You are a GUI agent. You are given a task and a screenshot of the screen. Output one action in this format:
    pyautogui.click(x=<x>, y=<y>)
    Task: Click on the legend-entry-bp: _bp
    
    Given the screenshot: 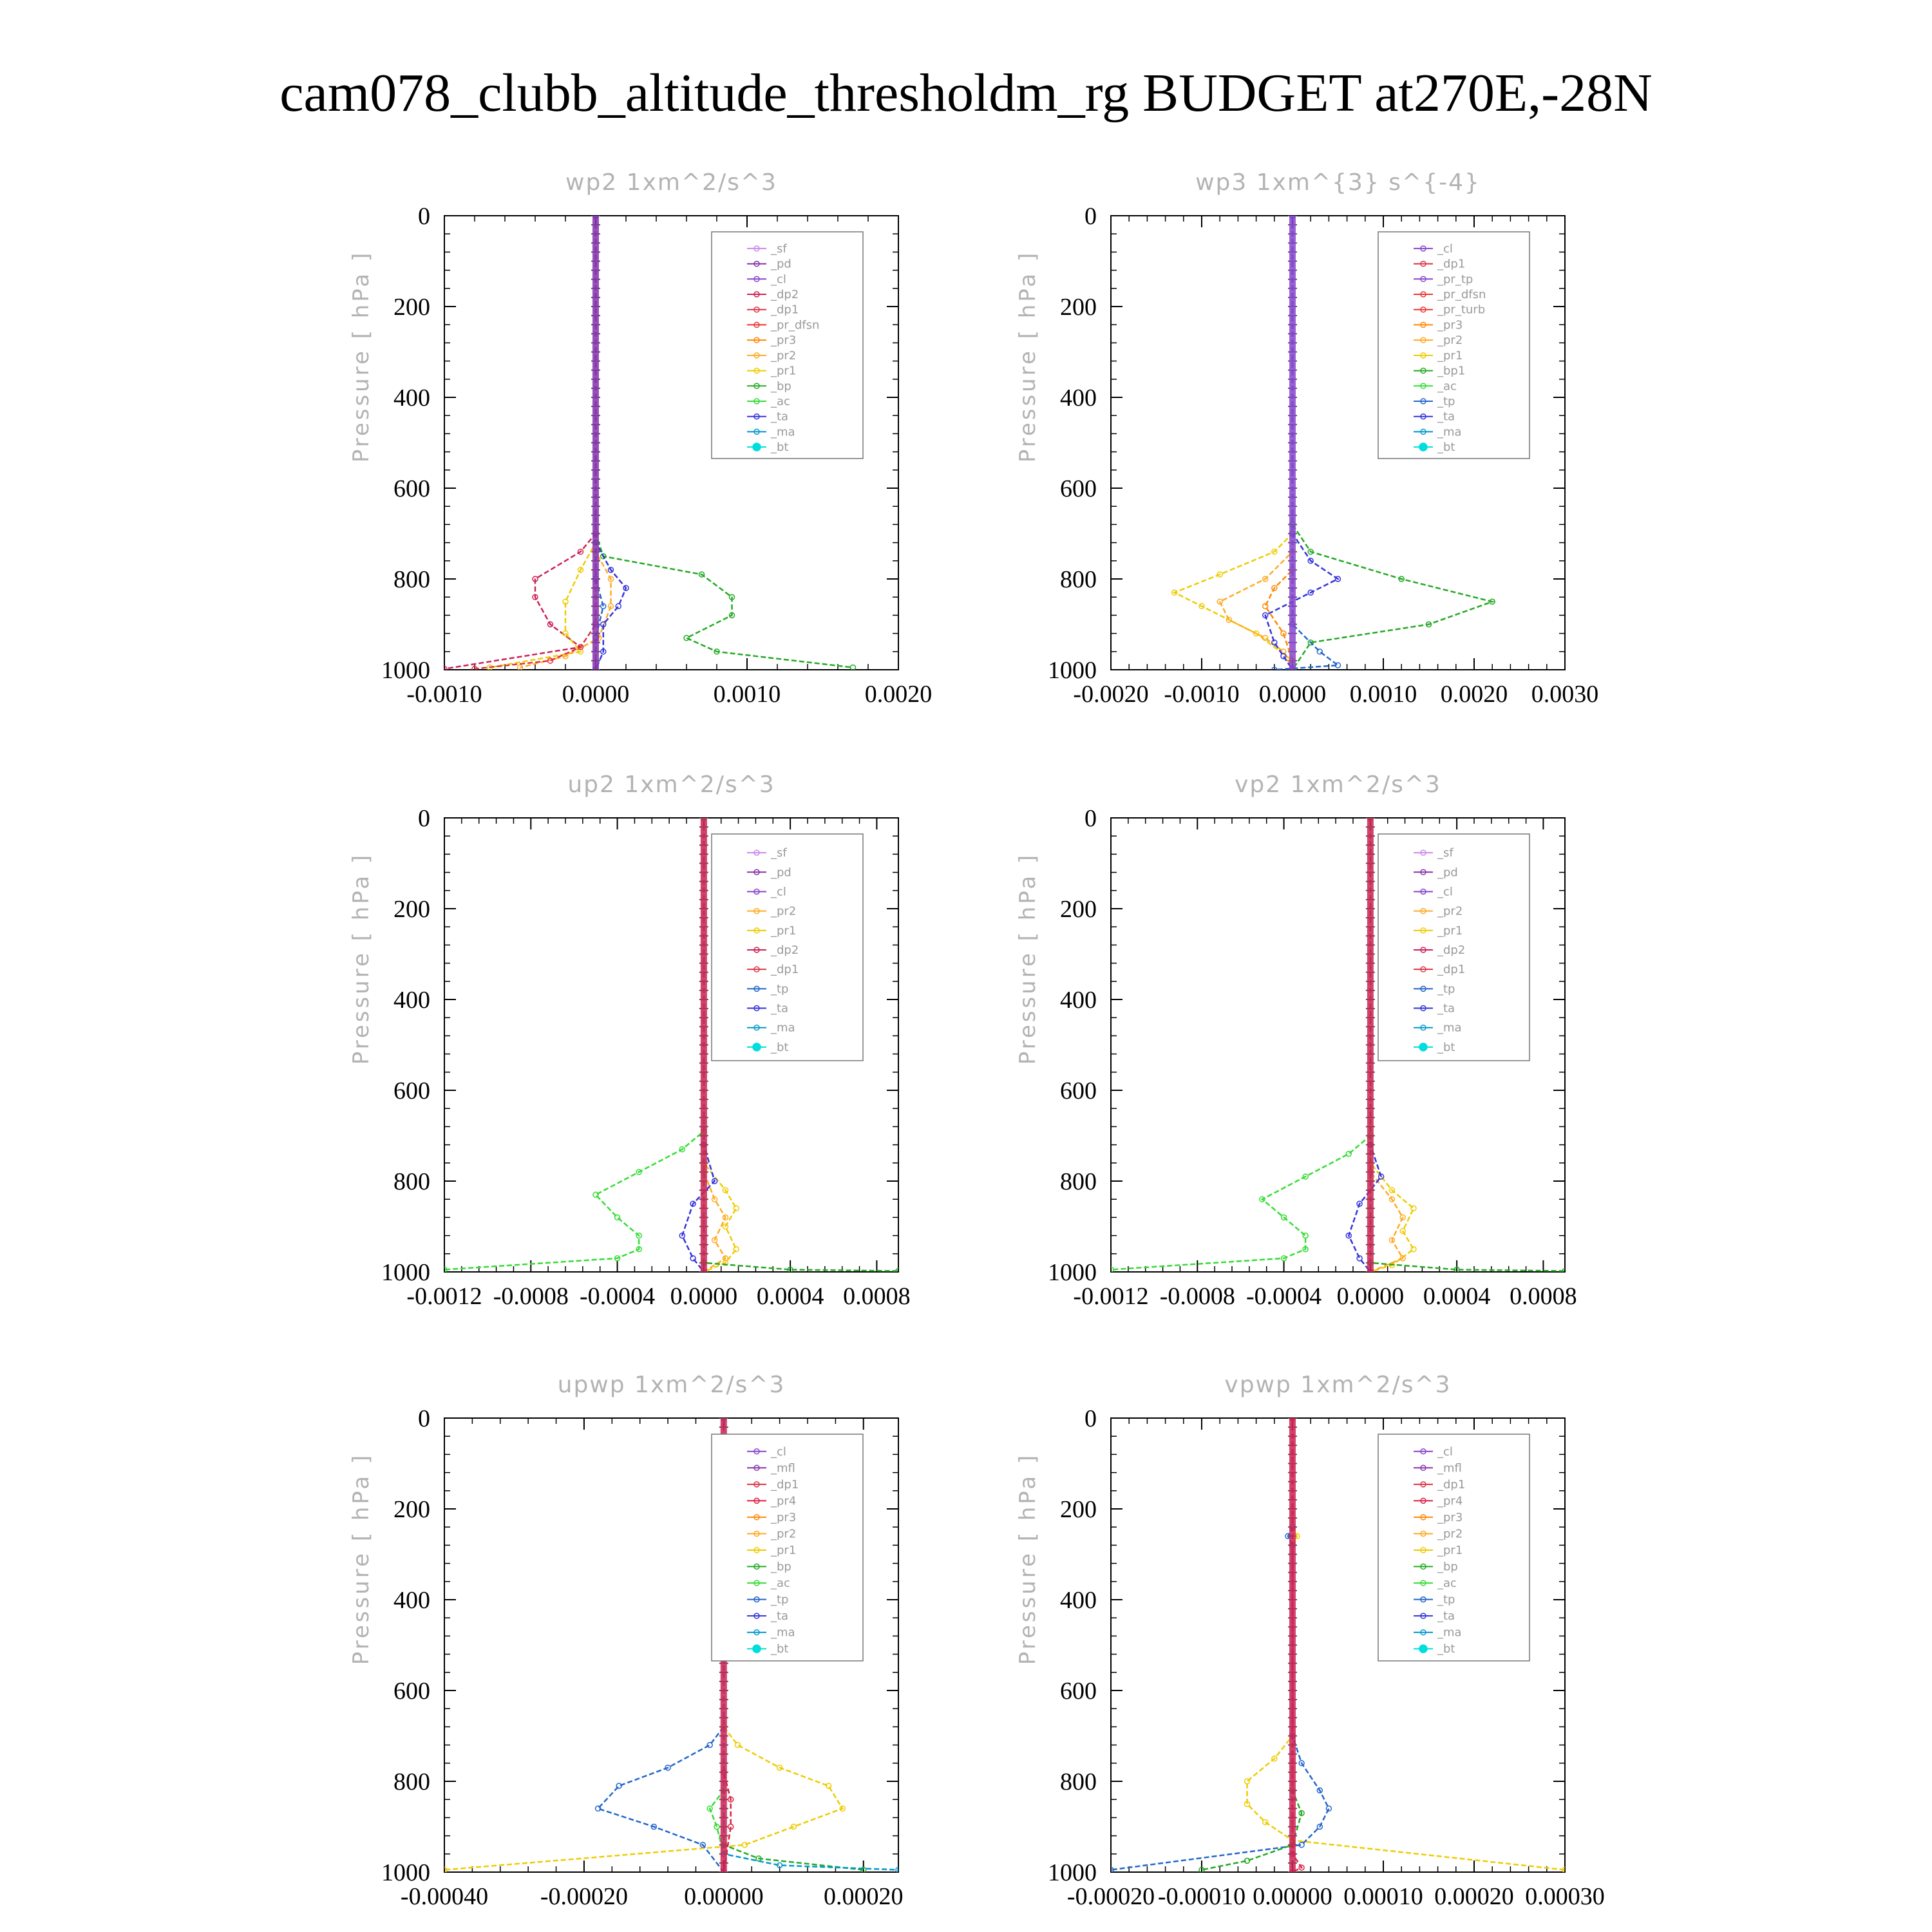 What is the action you would take?
    pyautogui.click(x=781, y=386)
    